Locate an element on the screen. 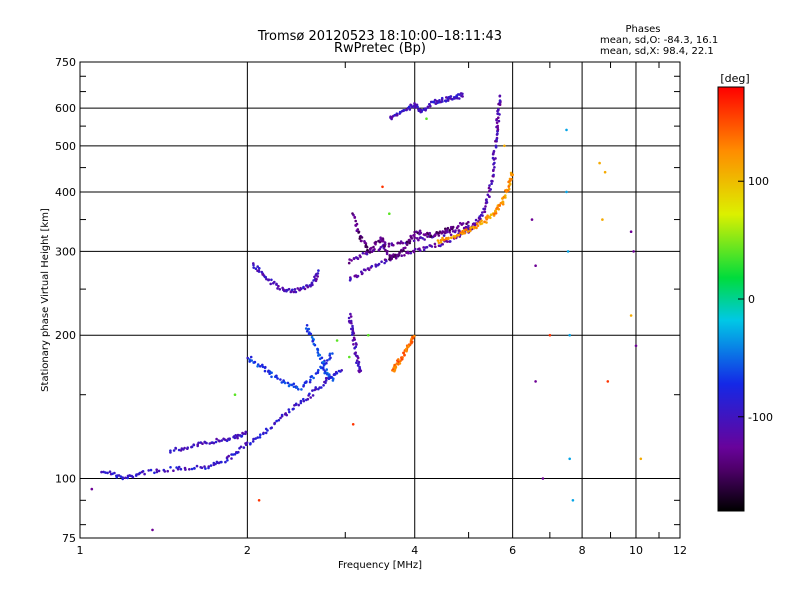 The image size is (800, 600). y-tick-label: 100 is located at coordinates (65, 479).